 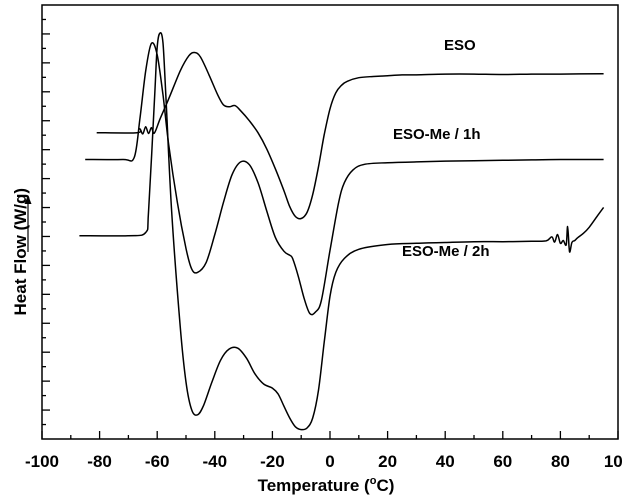 What do you see at coordinates (272, 461) in the screenshot?
I see `x-tick-label: -20` at bounding box center [272, 461].